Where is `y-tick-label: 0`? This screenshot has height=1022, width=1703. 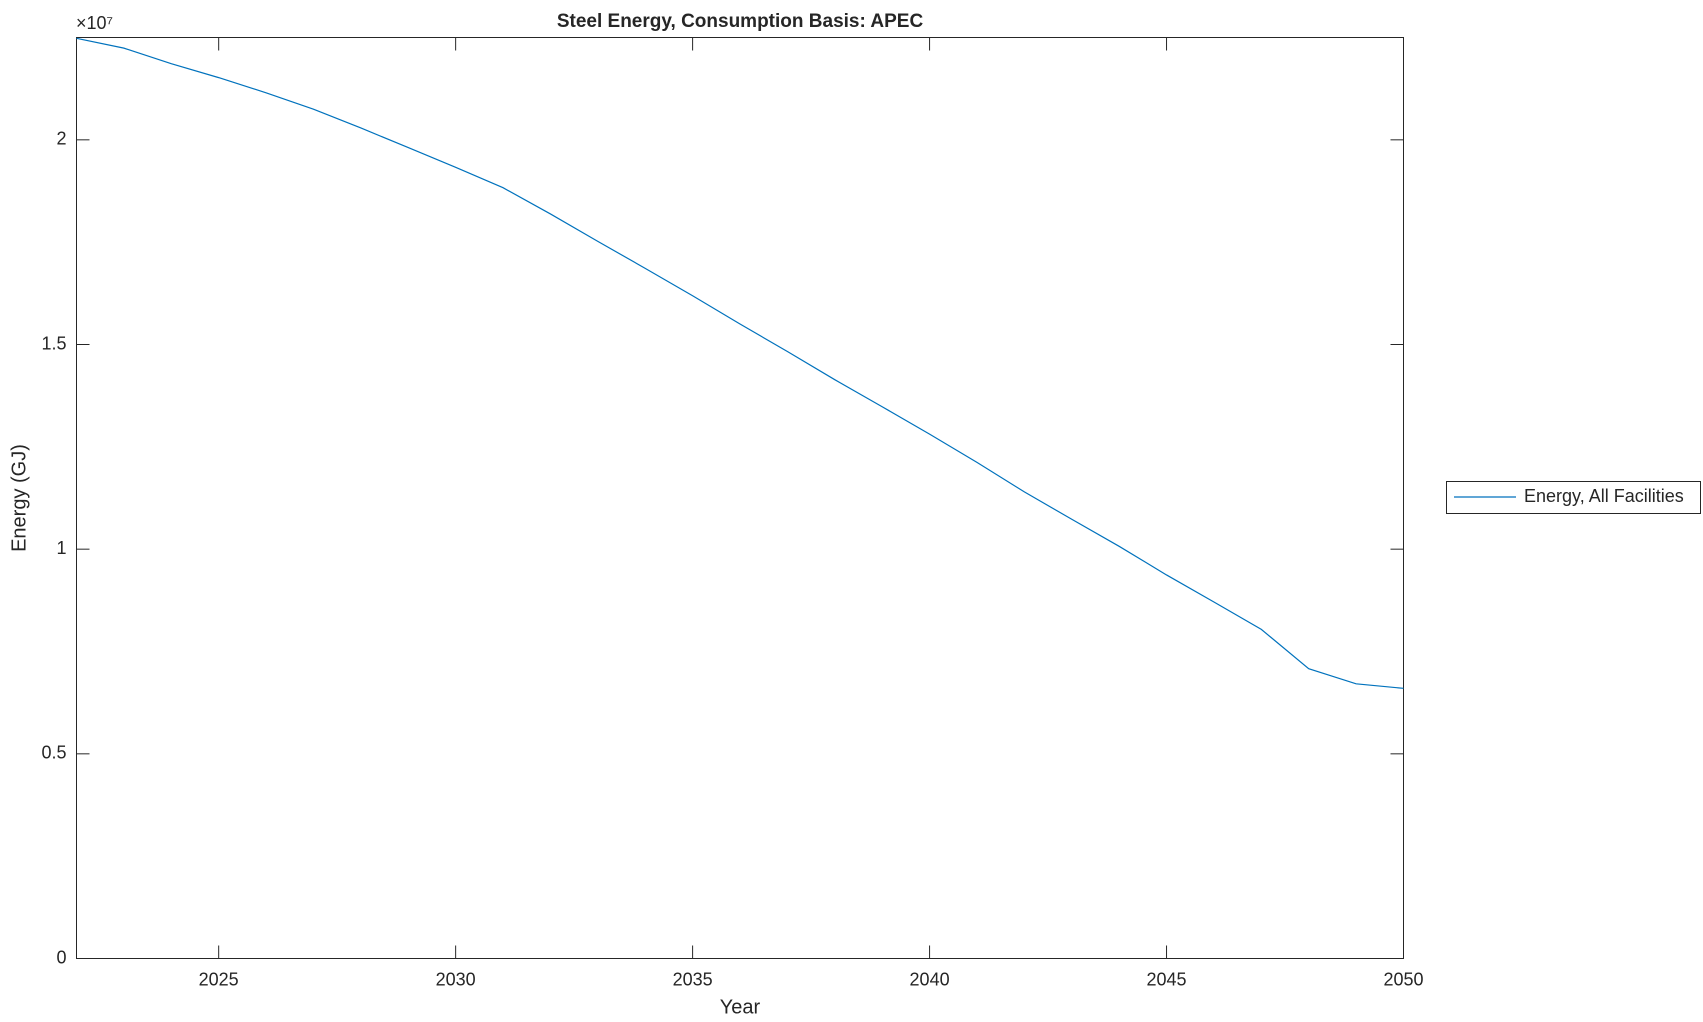 y-tick-label: 0 is located at coordinates (61, 957).